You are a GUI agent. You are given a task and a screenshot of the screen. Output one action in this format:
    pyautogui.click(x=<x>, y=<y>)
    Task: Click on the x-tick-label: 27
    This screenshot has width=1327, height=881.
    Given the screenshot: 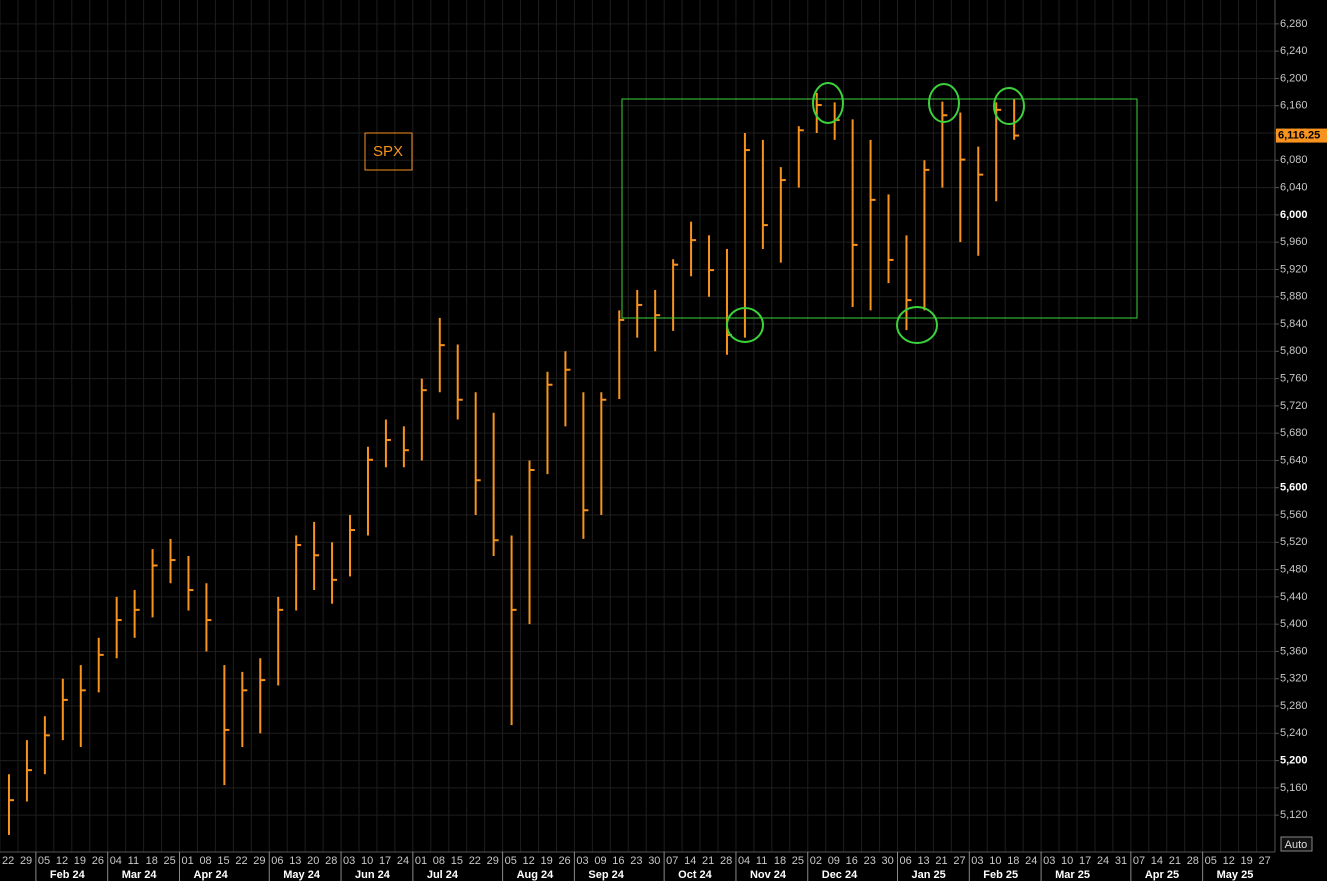 What is the action you would take?
    pyautogui.click(x=959, y=861)
    